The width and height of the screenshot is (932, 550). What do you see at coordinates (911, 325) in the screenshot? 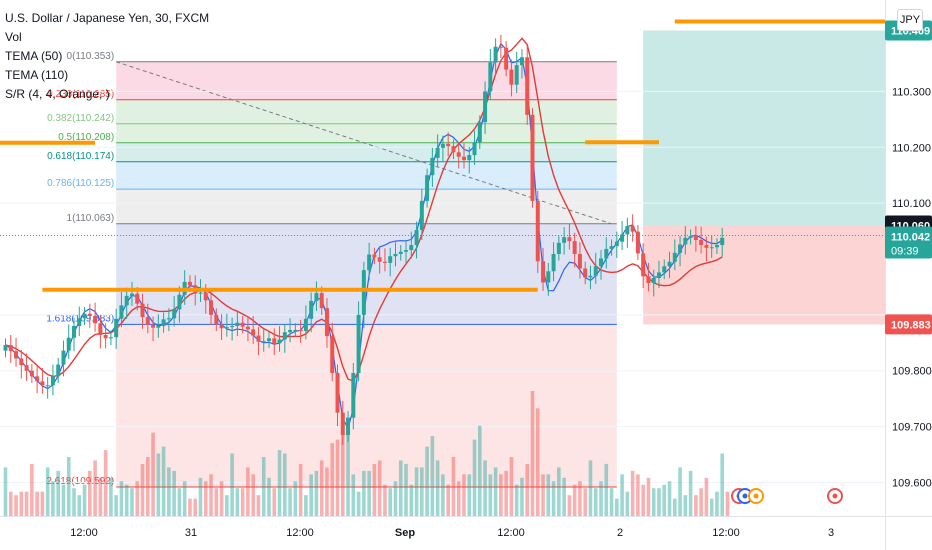
I see `price-tag-2: 109.883` at bounding box center [911, 325].